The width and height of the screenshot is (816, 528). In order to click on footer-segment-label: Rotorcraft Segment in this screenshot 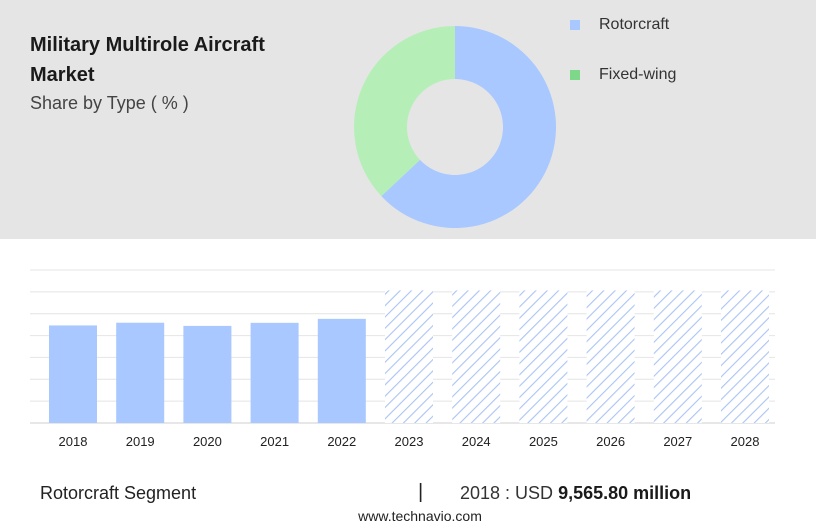, I will do `click(118, 493)`.